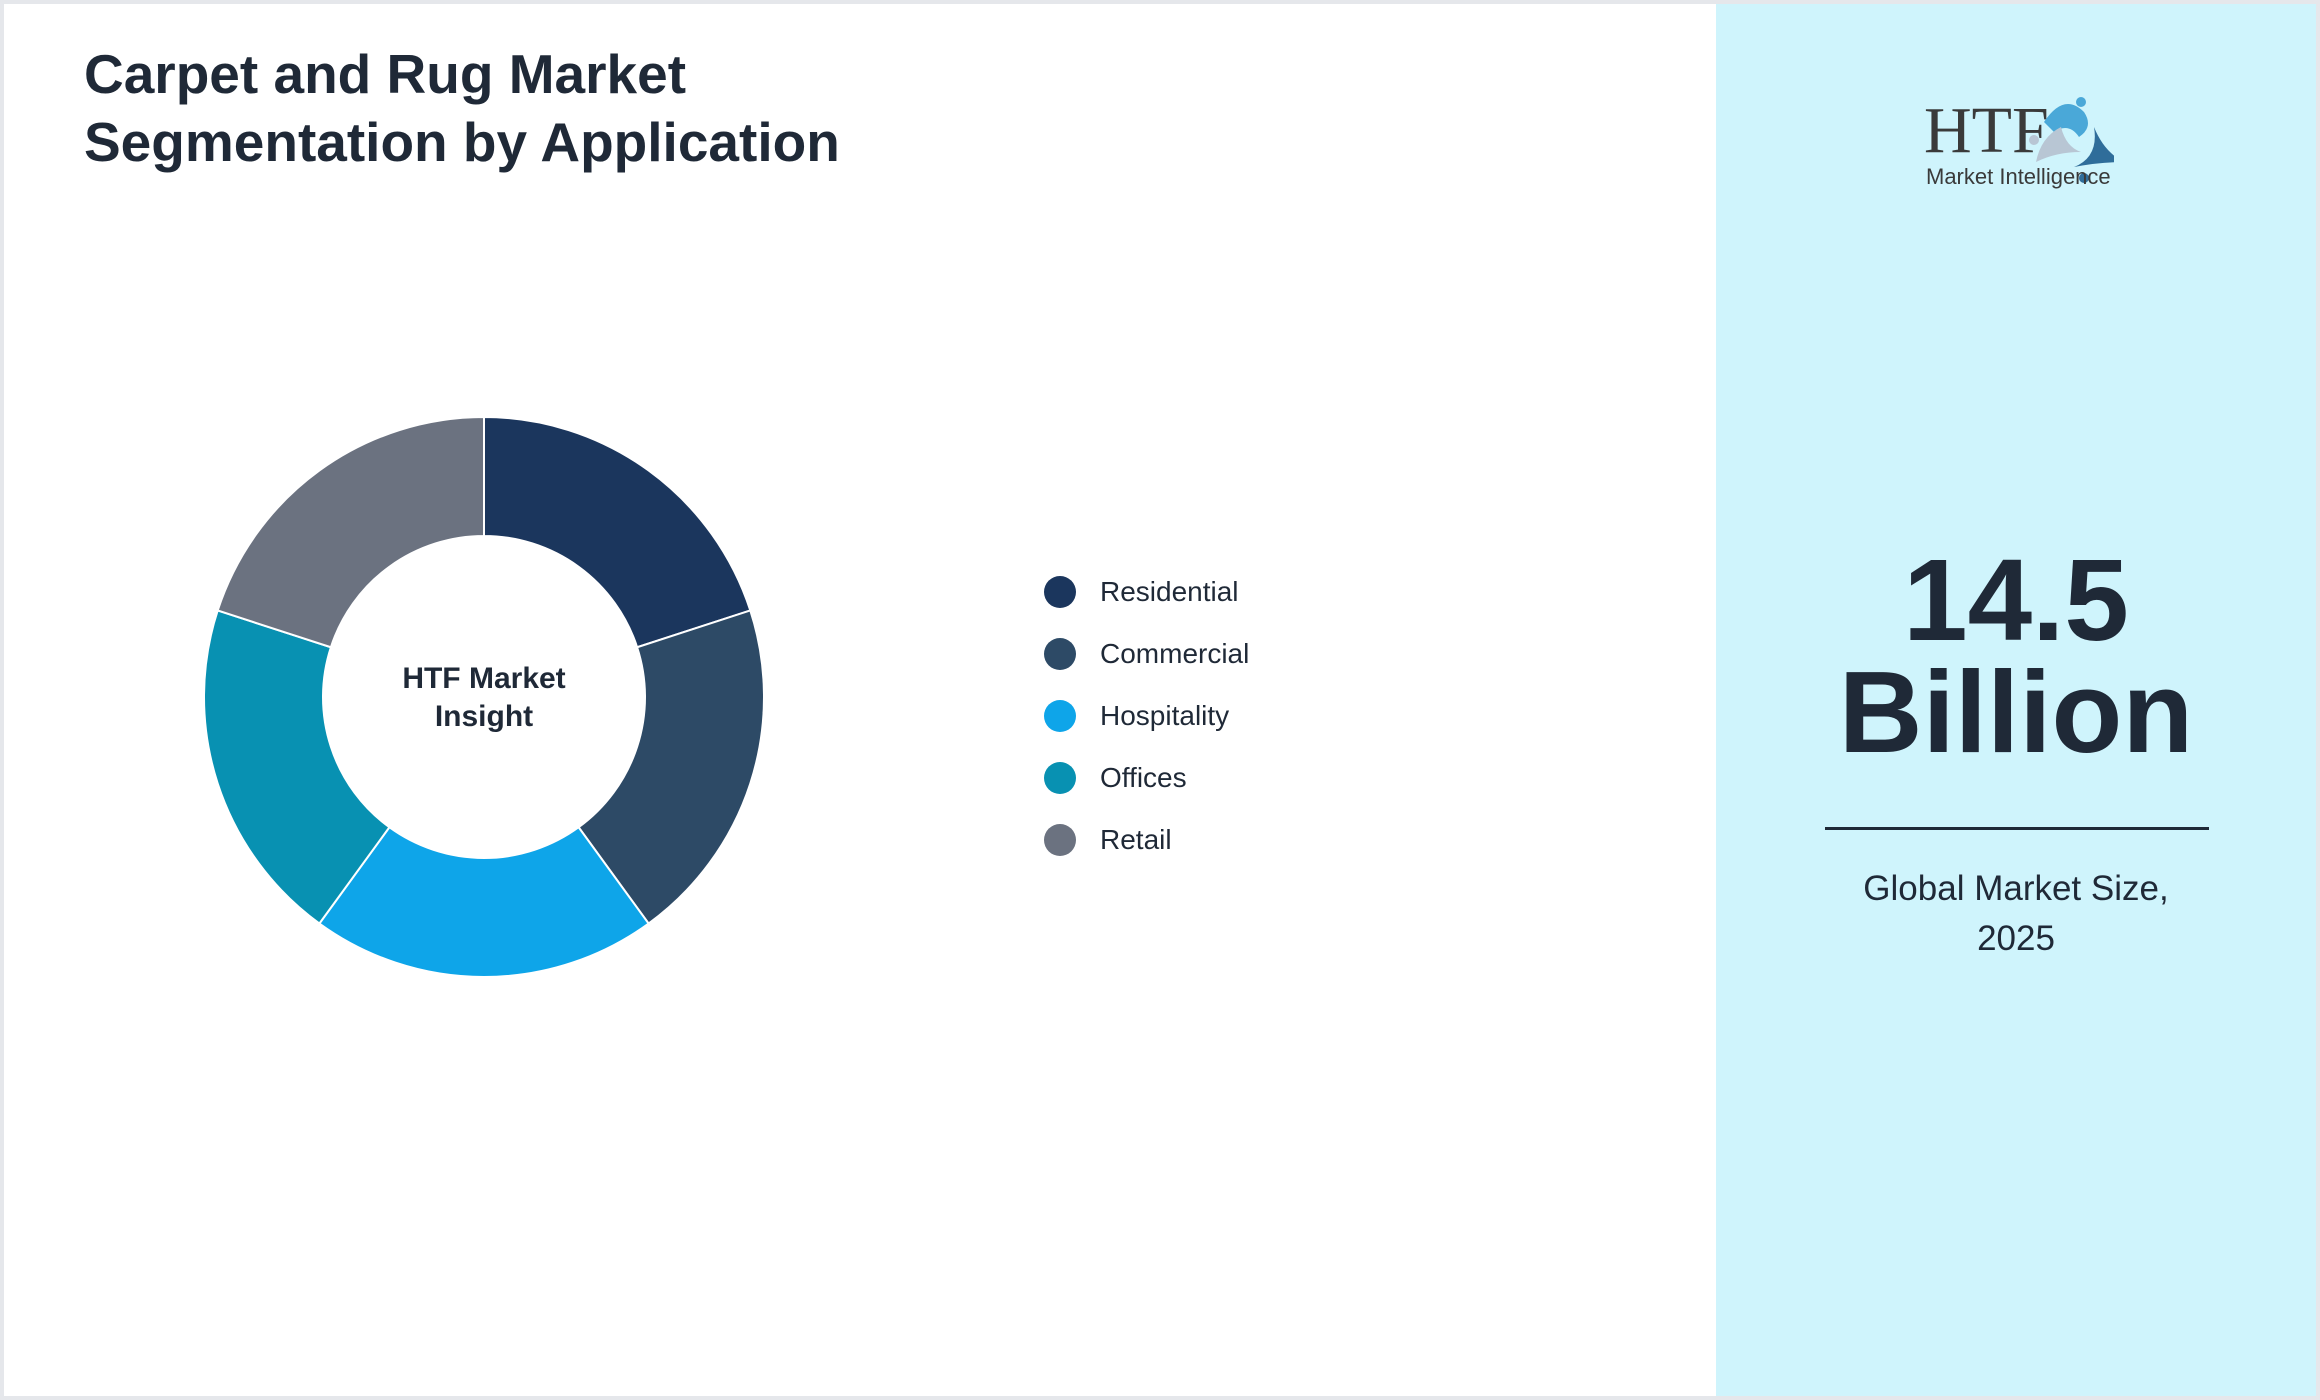 This screenshot has width=2320, height=1400. What do you see at coordinates (2017, 828) in the screenshot?
I see `divider` at bounding box center [2017, 828].